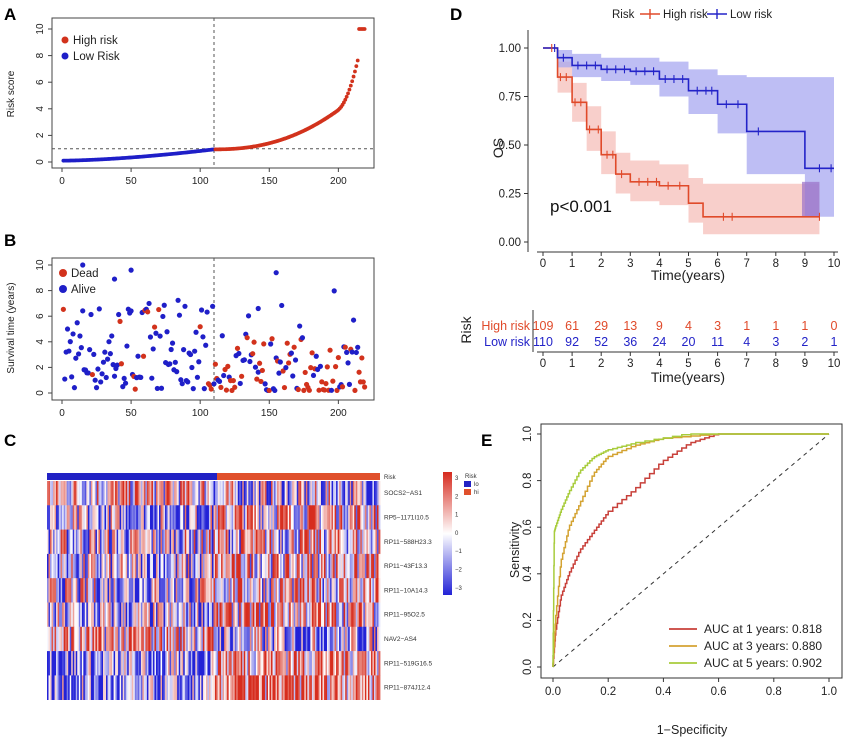 Image resolution: width=851 pixels, height=743 pixels. Describe the element at coordinates (691, 688) in the screenshot. I see `roc-xticks: 0.0 0.2 0.4 0.6 0.8 1.0` at that location.